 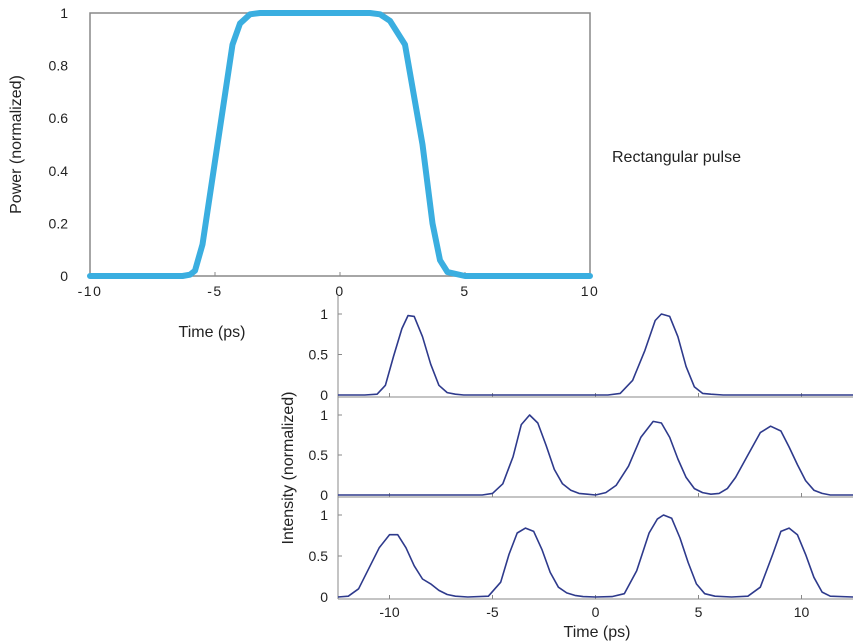 I want to click on top-y-axis-label: Power (normalized), so click(x=16, y=144).